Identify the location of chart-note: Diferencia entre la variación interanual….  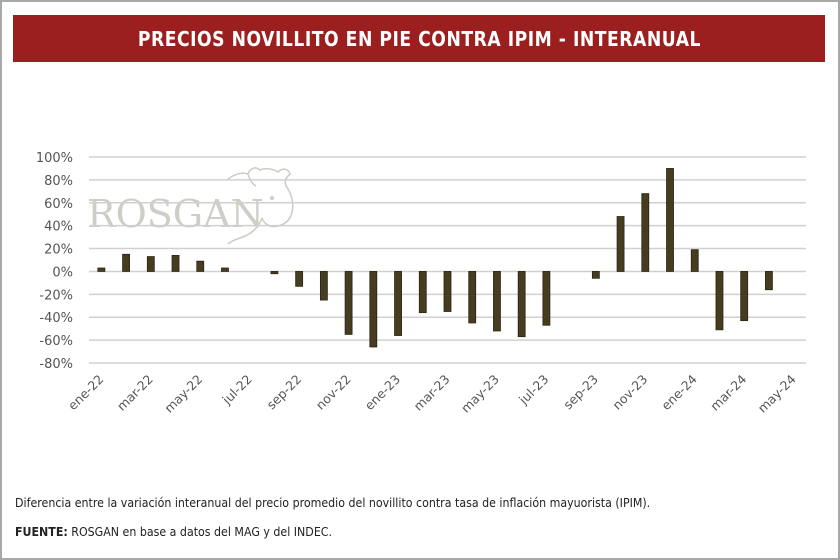
(333, 503).